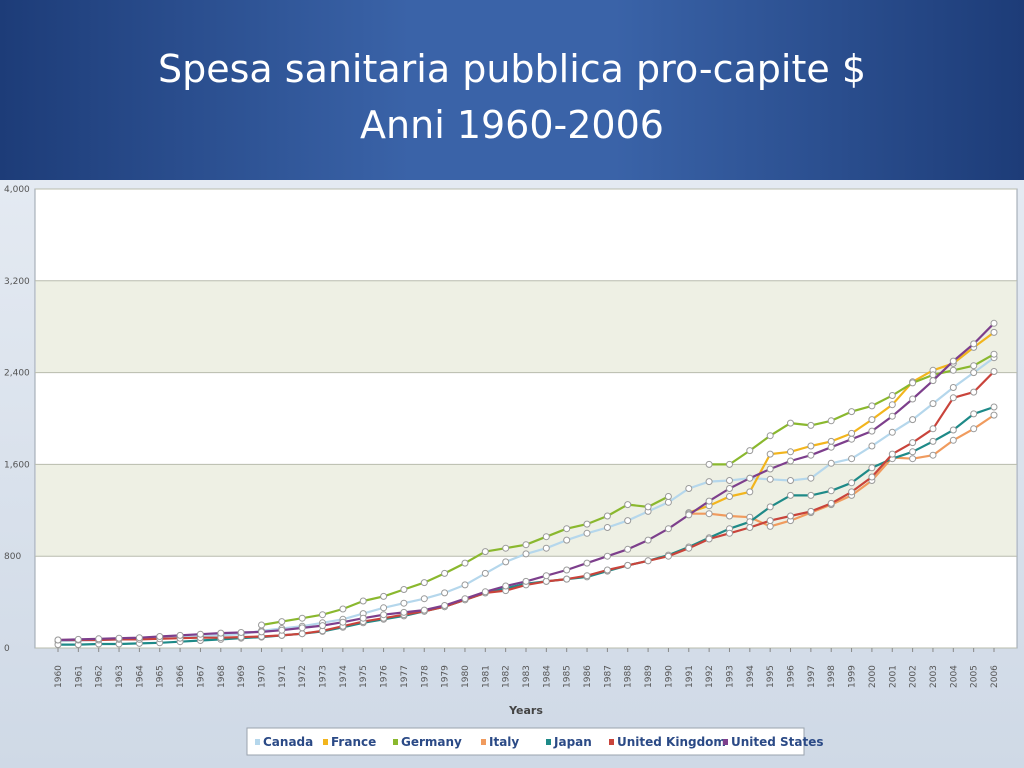 Image resolution: width=1024 pixels, height=768 pixels. I want to click on x-tick-label: 1990, so click(669, 676).